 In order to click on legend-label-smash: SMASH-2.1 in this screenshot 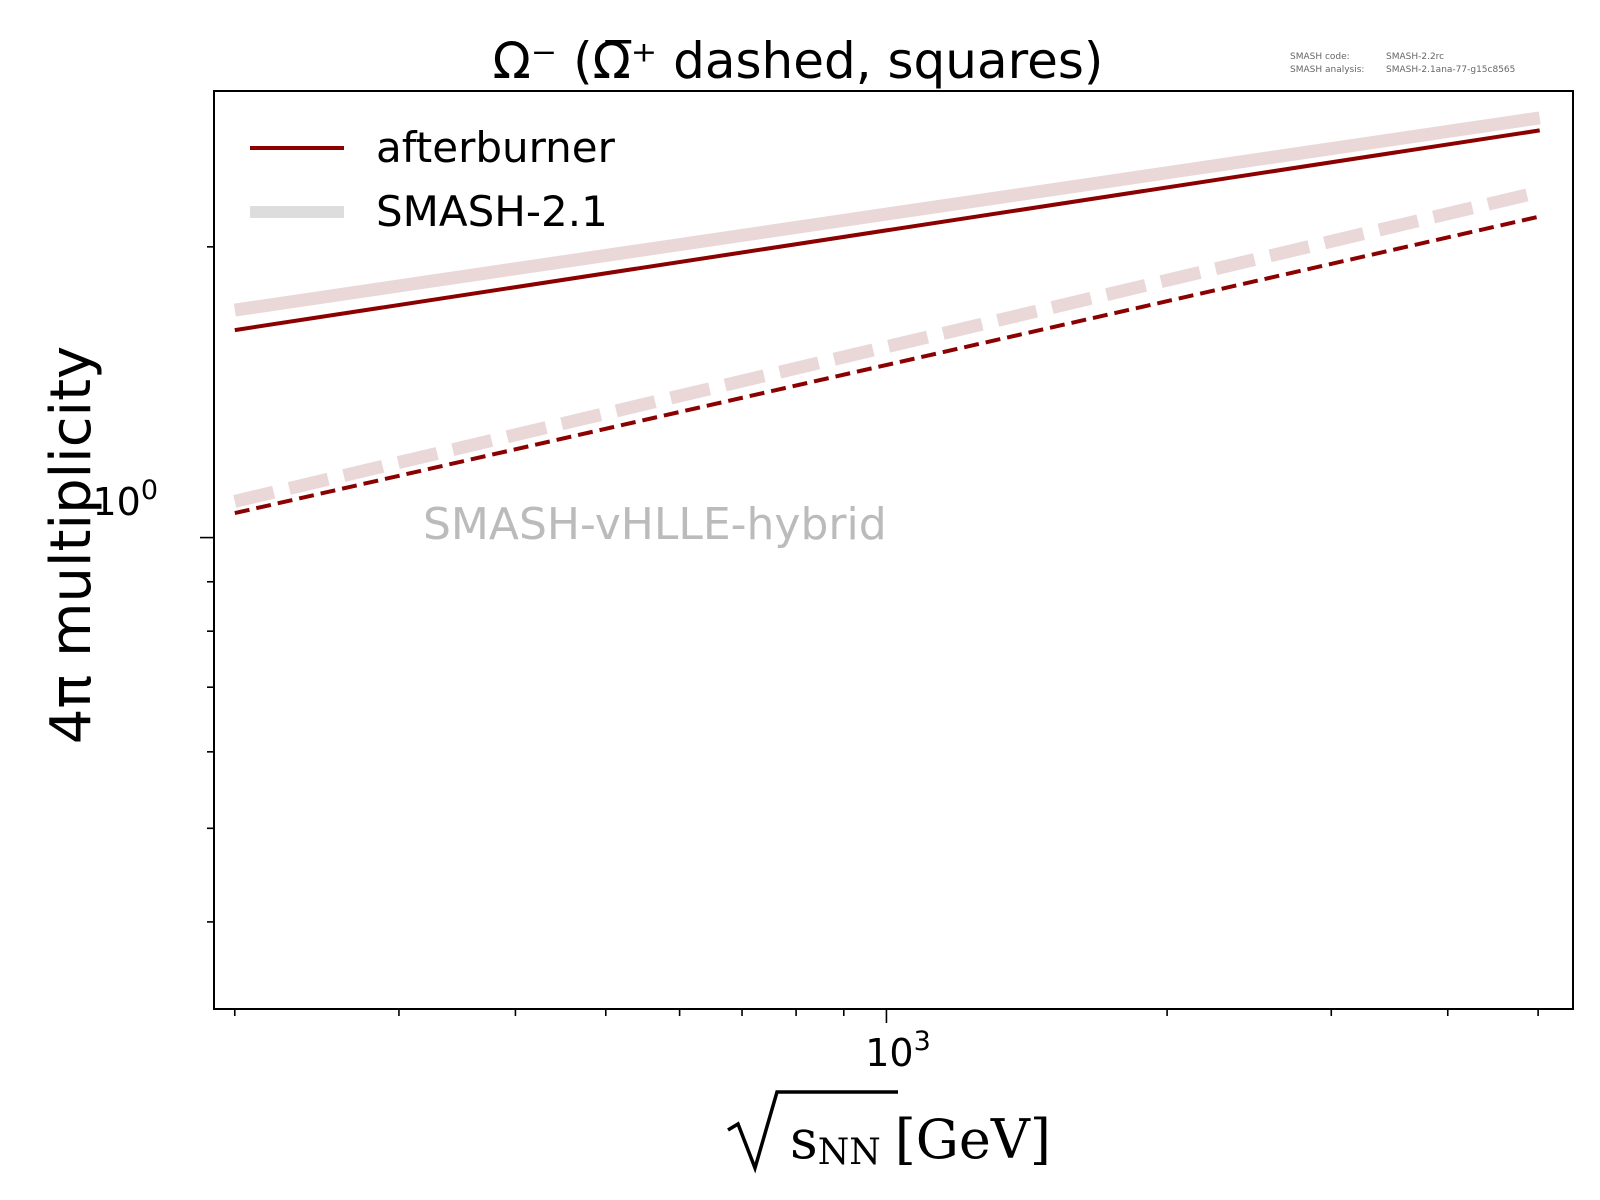, I will do `click(492, 211)`.